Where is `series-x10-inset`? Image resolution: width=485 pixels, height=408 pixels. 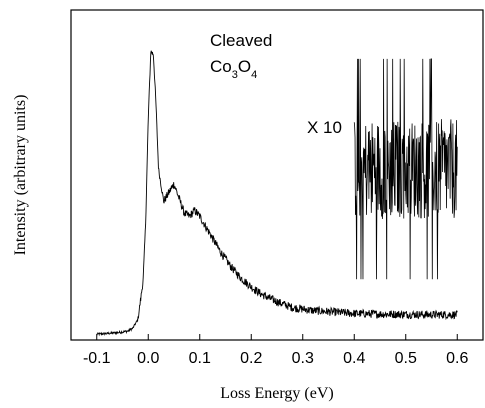
series-x10-inset is located at coordinates (405, 169).